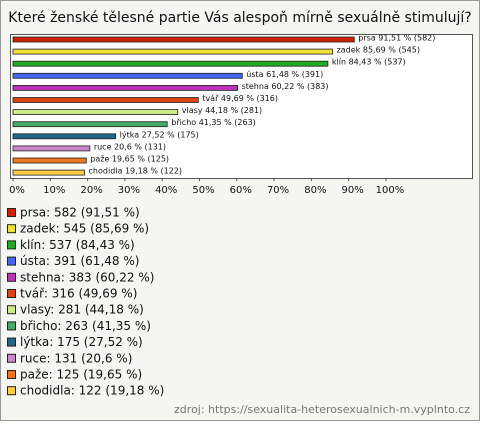 The image size is (480, 425). I want to click on x-tick-label: 100%, so click(390, 190).